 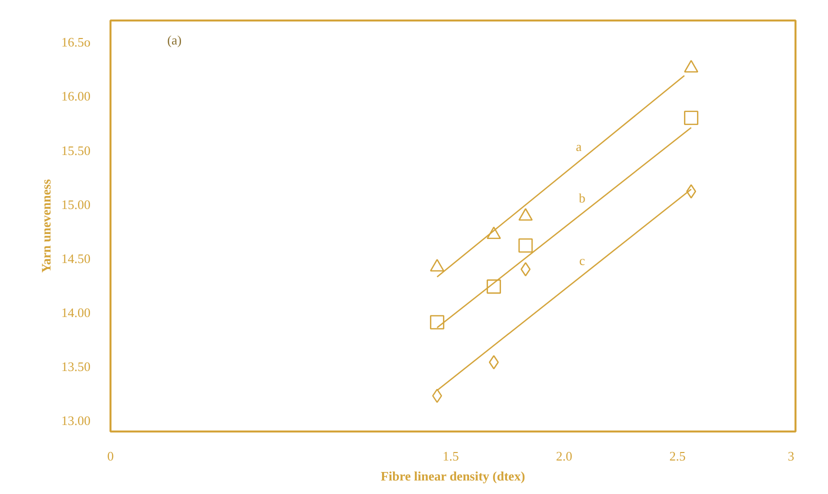 What do you see at coordinates (75, 258) in the screenshot?
I see `y-tick-label: 14.50` at bounding box center [75, 258].